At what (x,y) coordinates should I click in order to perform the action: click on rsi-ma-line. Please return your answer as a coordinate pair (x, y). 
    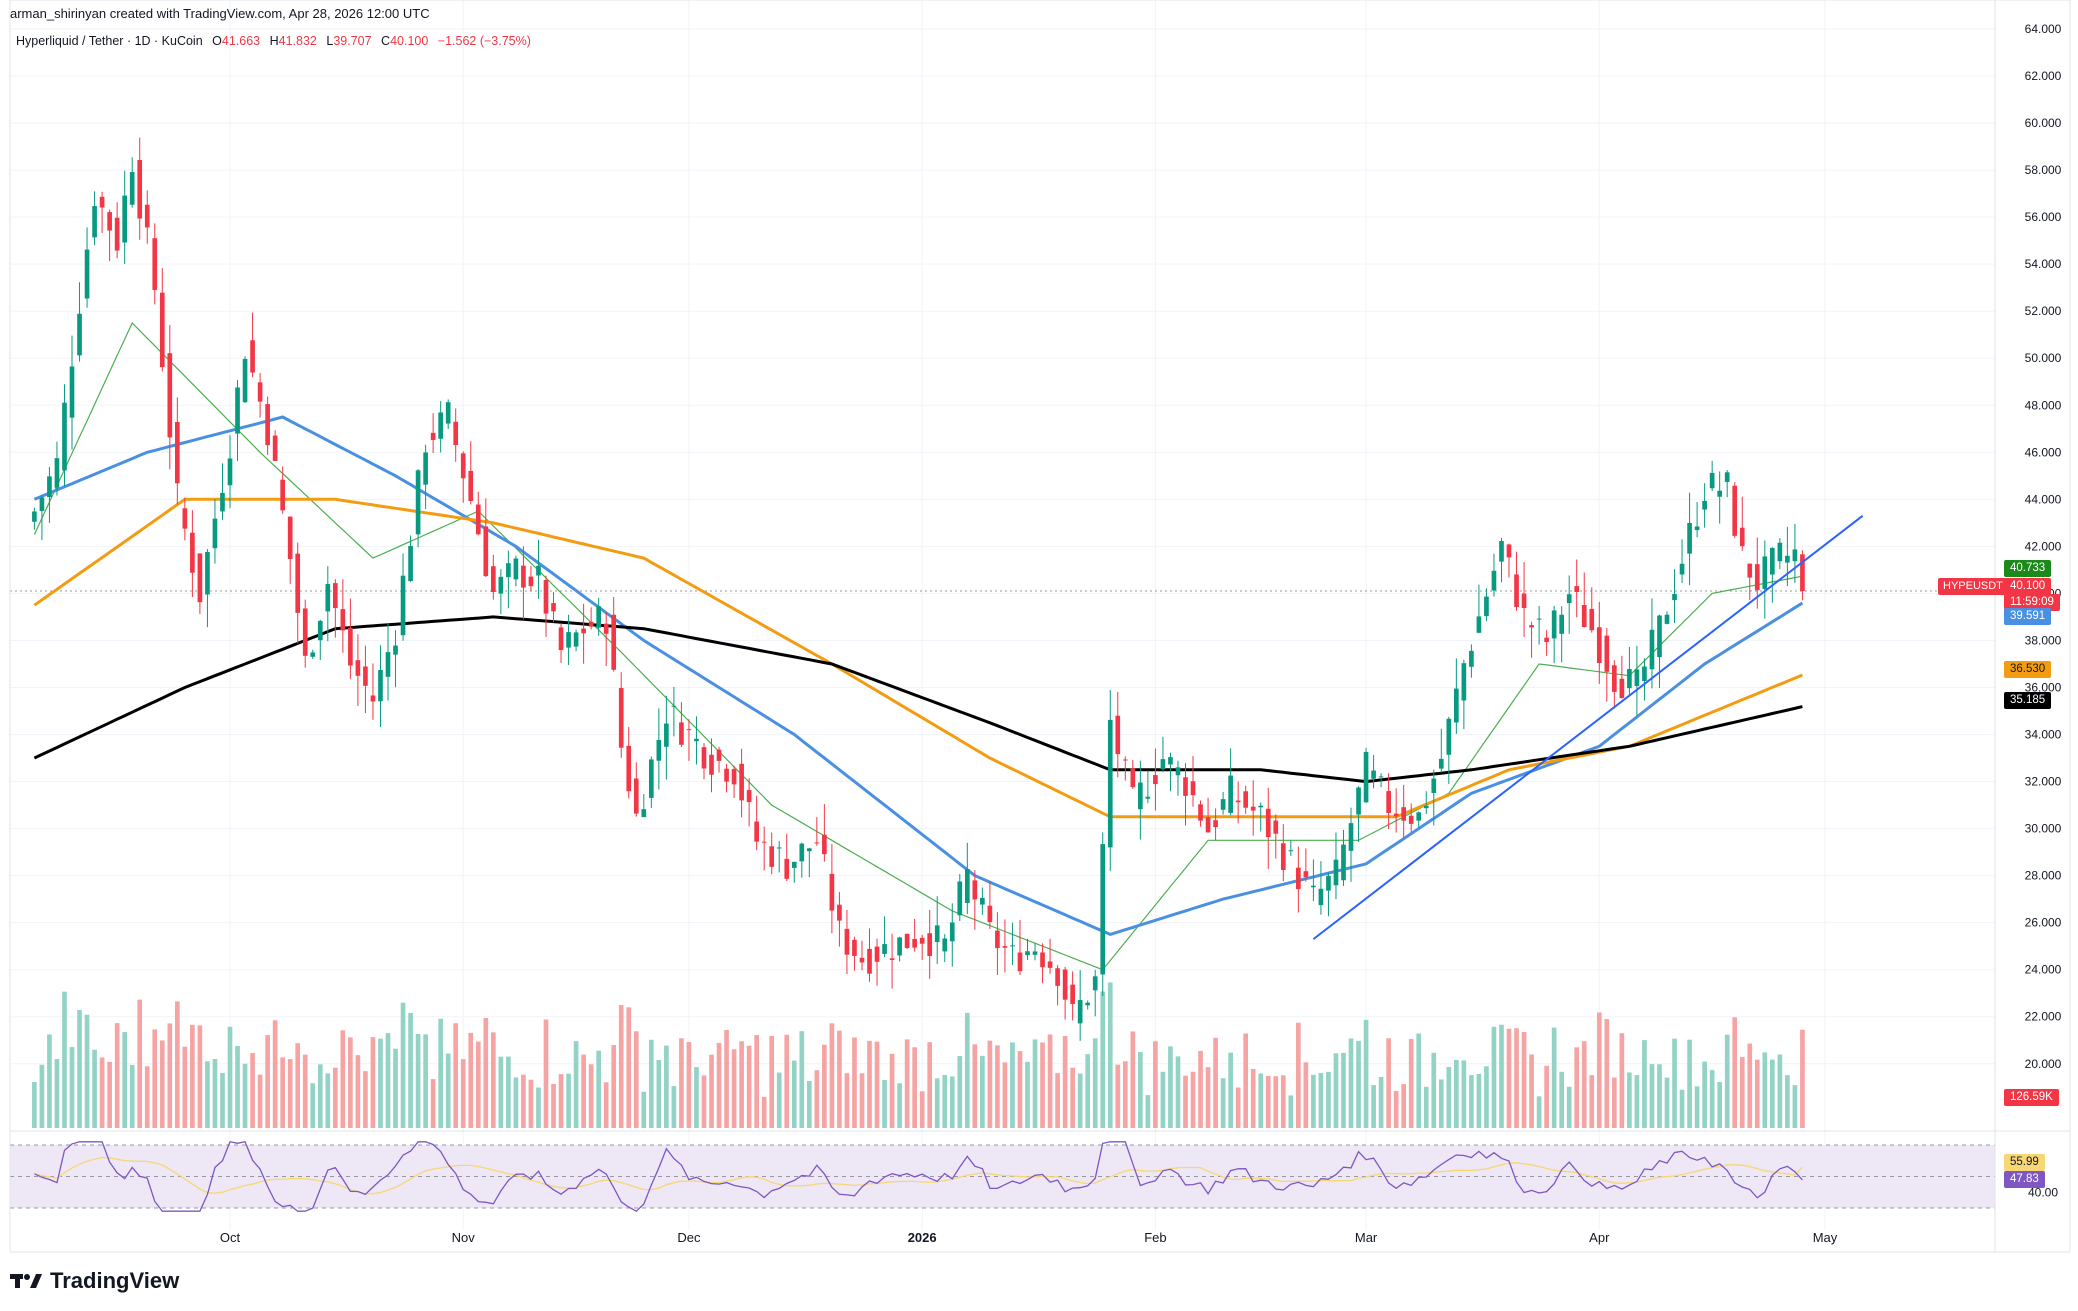
    Looking at the image, I should click on (918, 1175).